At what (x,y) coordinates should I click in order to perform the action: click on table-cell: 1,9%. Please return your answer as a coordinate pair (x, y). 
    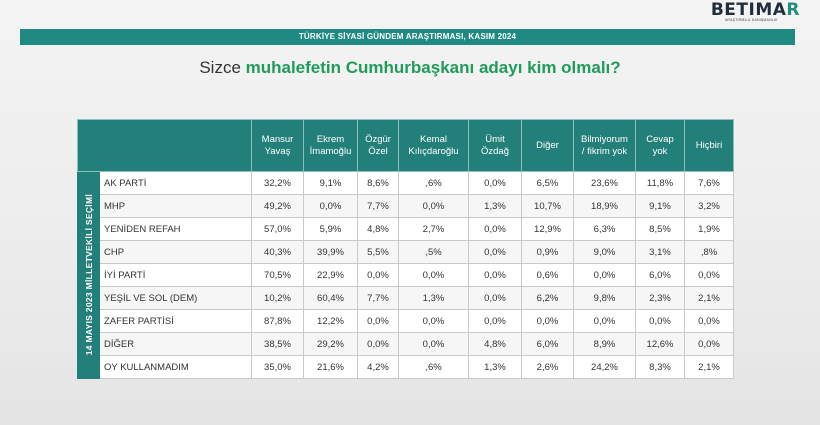
    Looking at the image, I should click on (709, 229).